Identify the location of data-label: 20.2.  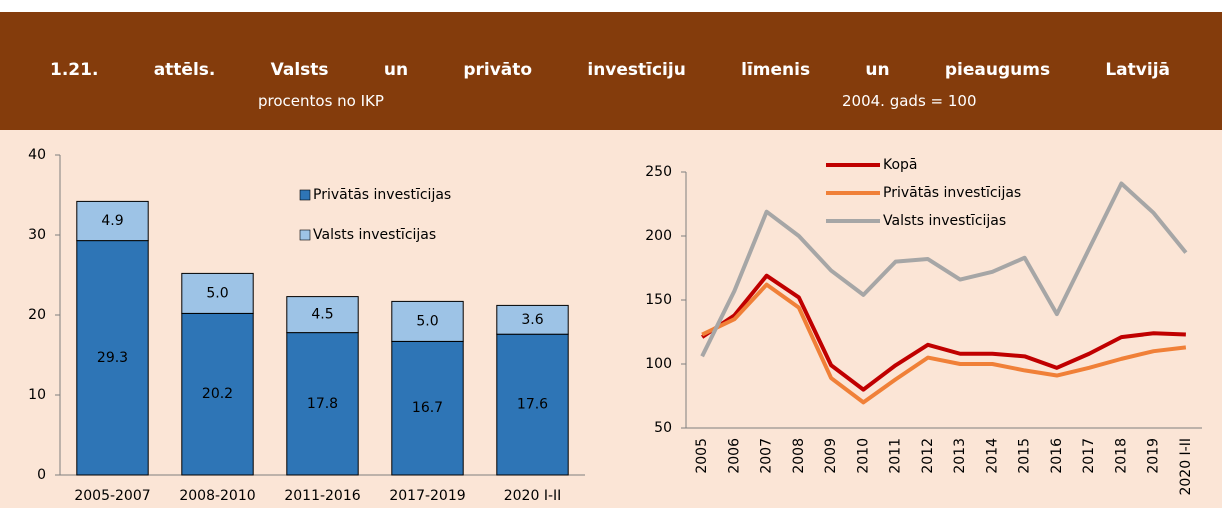
(217, 394).